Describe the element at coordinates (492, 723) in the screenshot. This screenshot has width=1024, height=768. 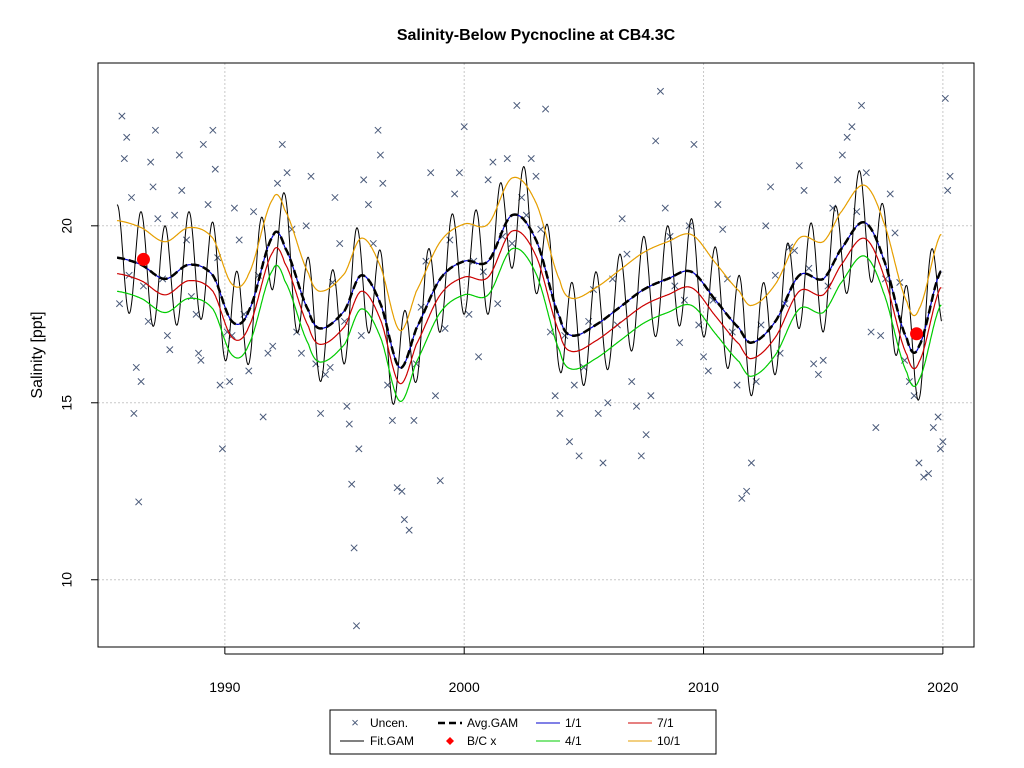
I see `legend-avg-gam: Avg.GAM` at that location.